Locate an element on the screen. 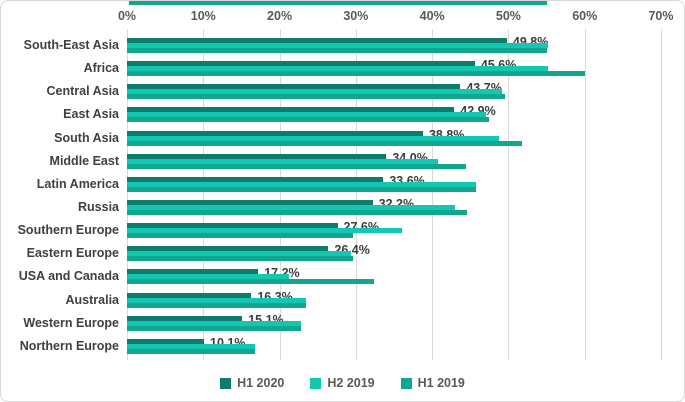 Image resolution: width=685 pixels, height=402 pixels. category-row: 16.3% is located at coordinates (394, 300).